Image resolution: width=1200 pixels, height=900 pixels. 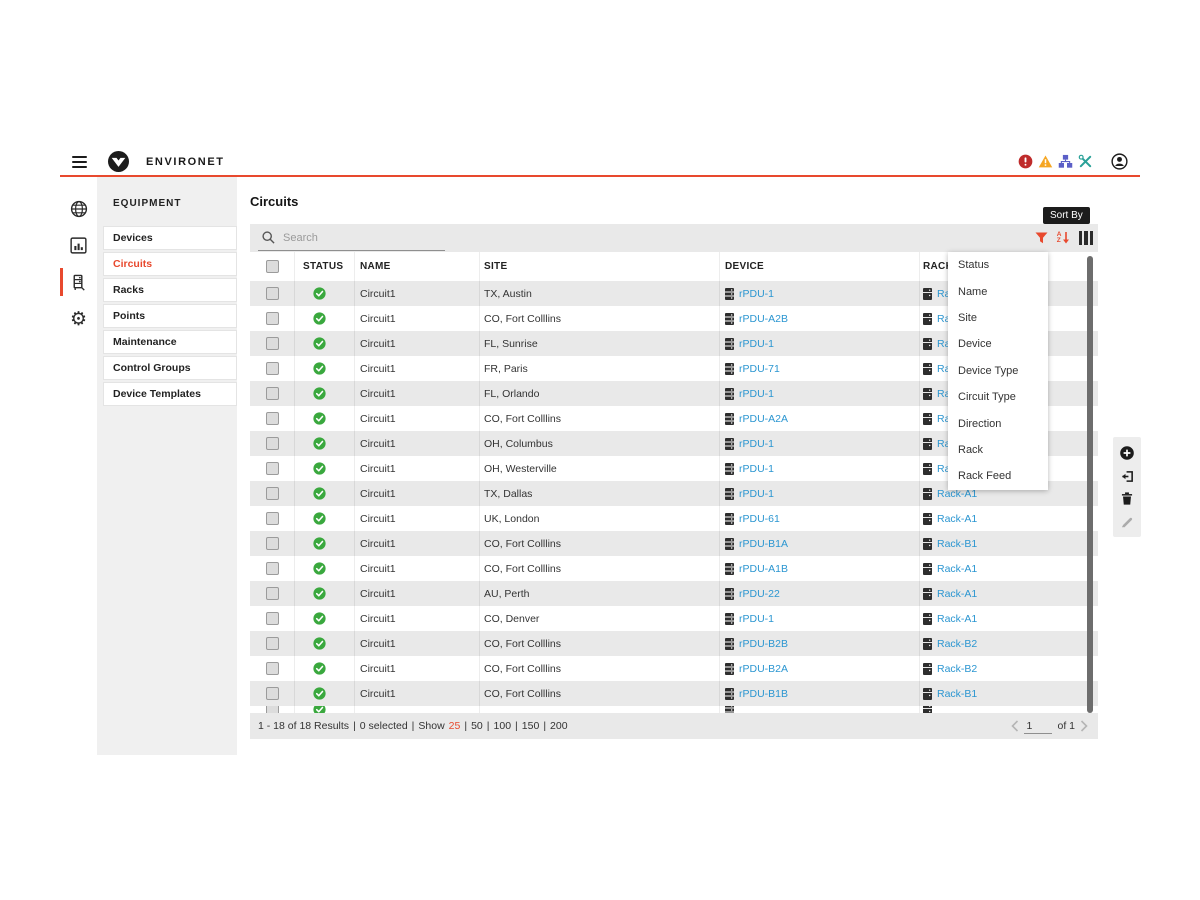 What do you see at coordinates (170, 342) in the screenshot?
I see `sidebar-item: Maintenance` at bounding box center [170, 342].